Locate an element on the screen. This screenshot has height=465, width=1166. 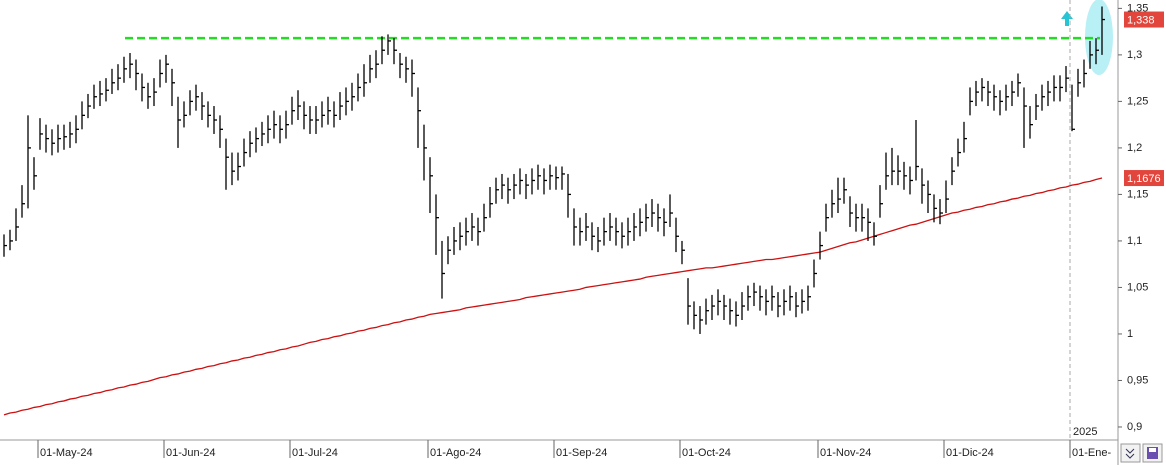
y-tick-label: 0,9 is located at coordinates (1134, 427).